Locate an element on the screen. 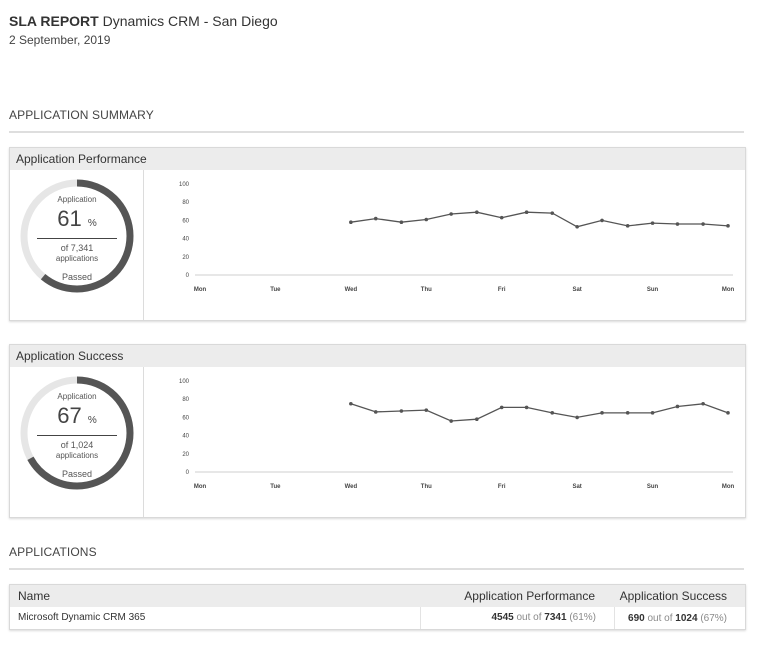 The width and height of the screenshot is (761, 666). report-date: 2 September, 2019 is located at coordinates (60, 40).